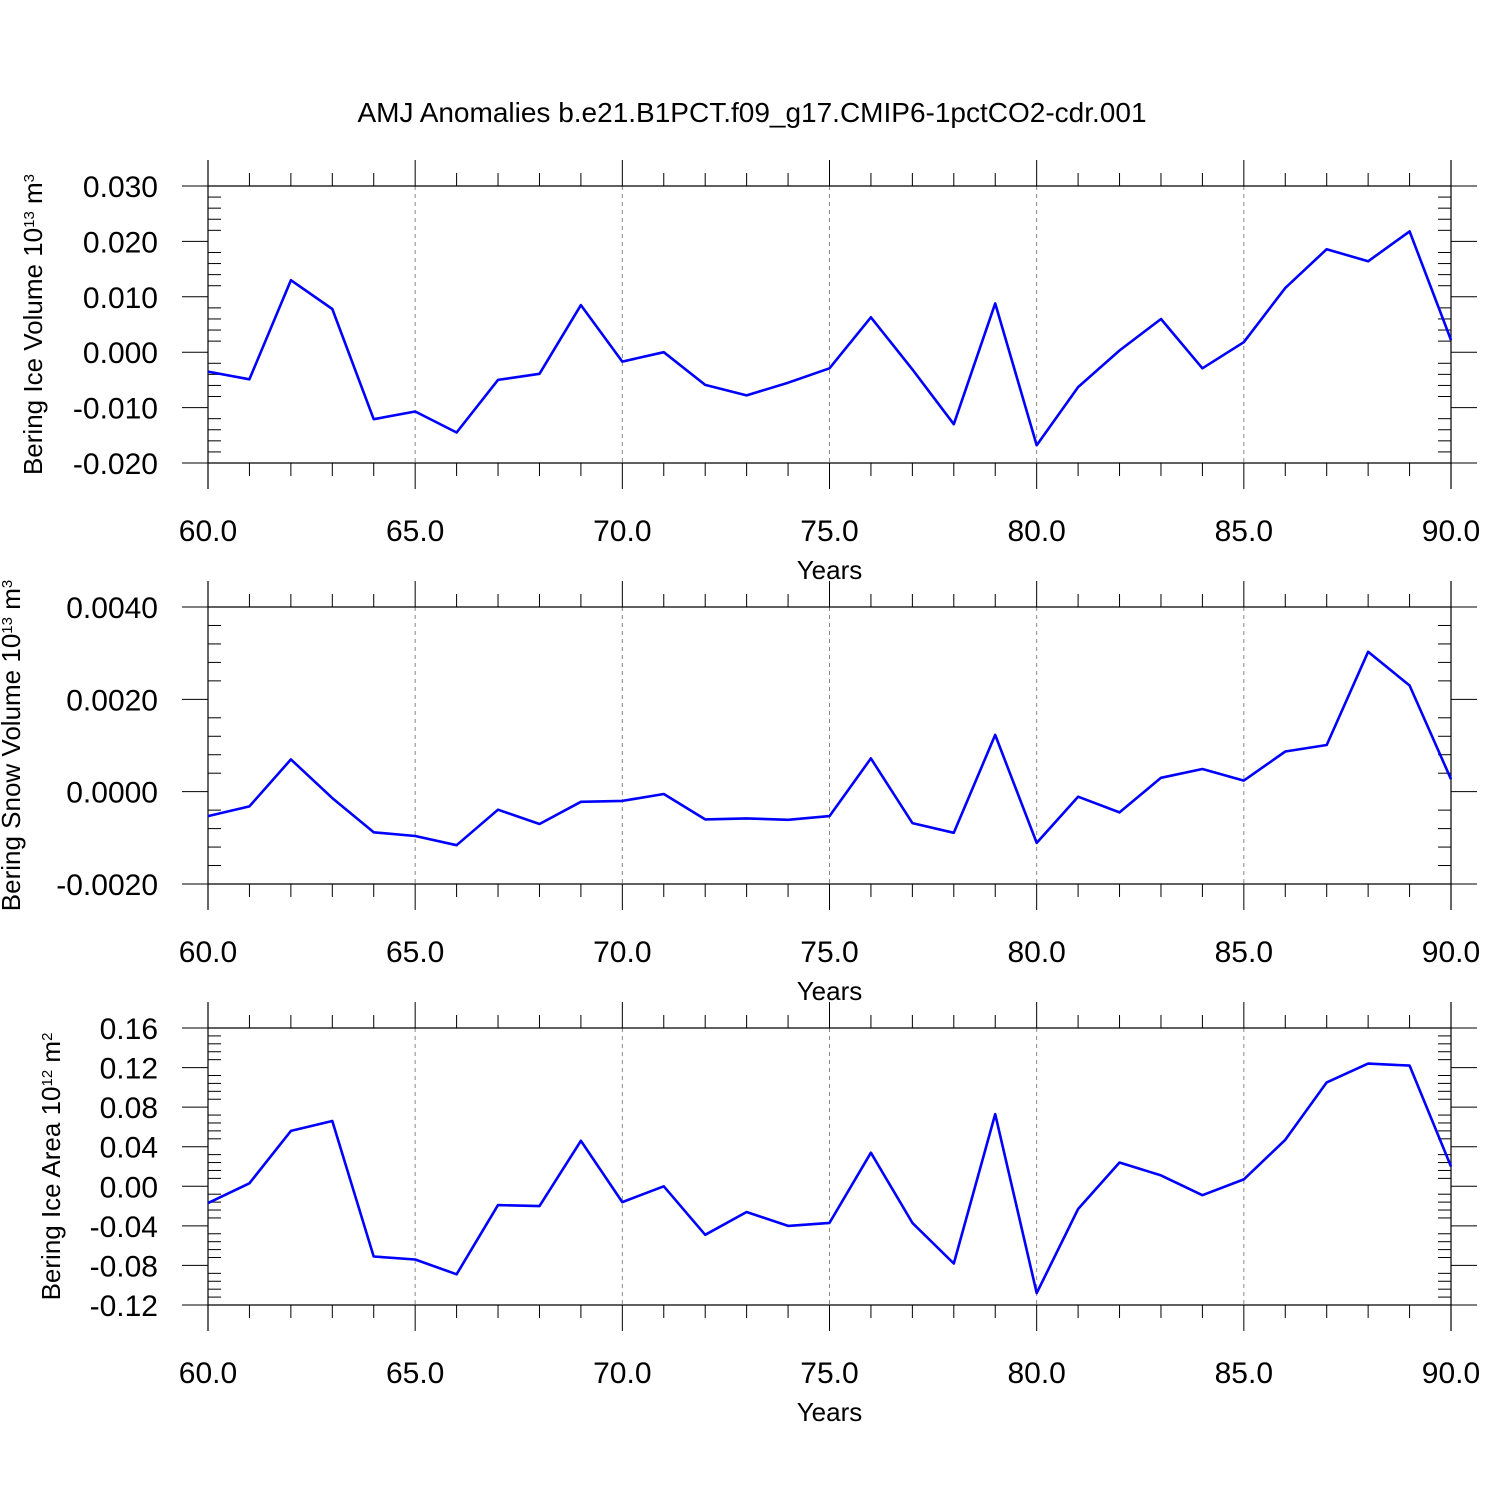 Image resolution: width=1500 pixels, height=1500 pixels. Describe the element at coordinates (120, 187) in the screenshot. I see `y-tick-label: 0.030` at that location.